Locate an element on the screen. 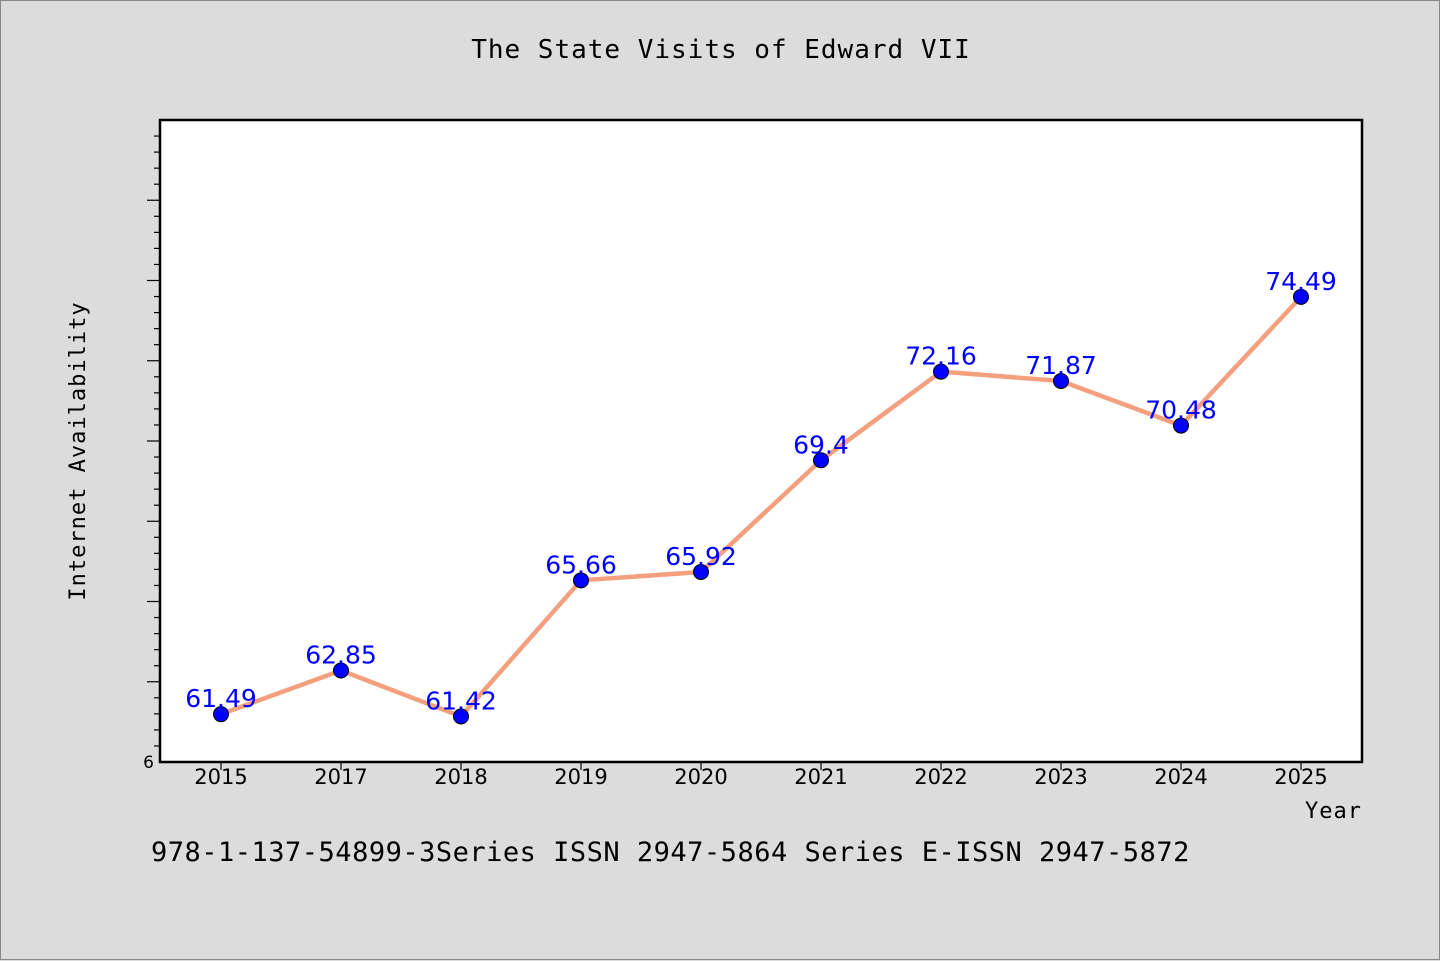 This screenshot has width=1440, height=961. data-label: 71.87 is located at coordinates (1061, 365).